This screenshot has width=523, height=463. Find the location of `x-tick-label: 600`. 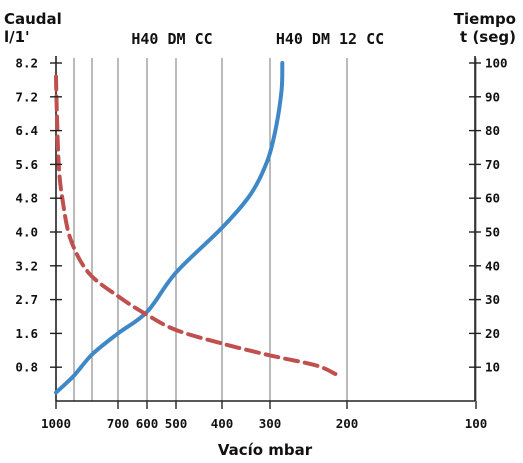

x-tick-label: 600 is located at coordinates (147, 423).